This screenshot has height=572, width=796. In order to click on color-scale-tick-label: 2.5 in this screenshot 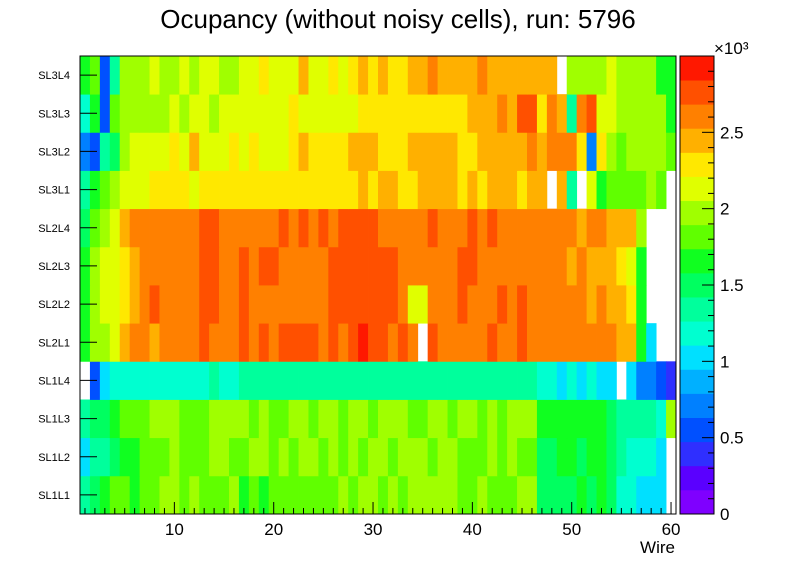, I will do `click(732, 132)`.